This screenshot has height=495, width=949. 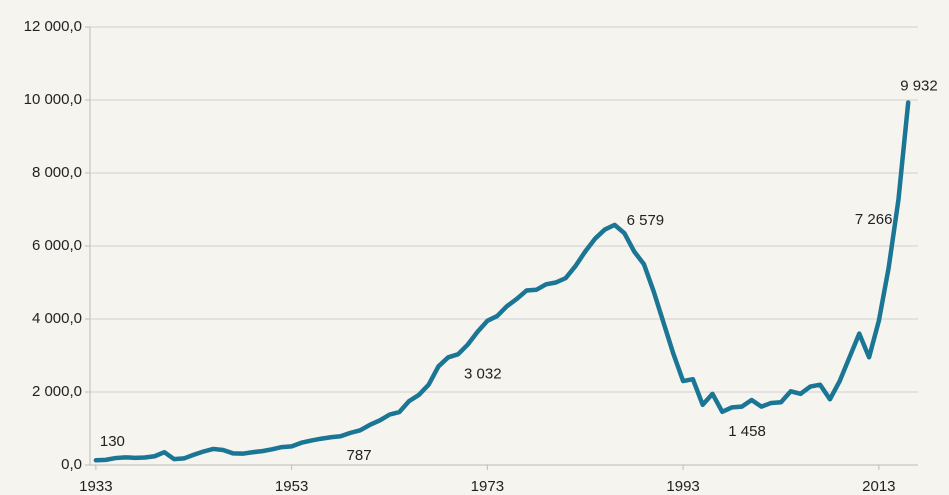 What do you see at coordinates (878, 486) in the screenshot?
I see `x-tick-label: 2013` at bounding box center [878, 486].